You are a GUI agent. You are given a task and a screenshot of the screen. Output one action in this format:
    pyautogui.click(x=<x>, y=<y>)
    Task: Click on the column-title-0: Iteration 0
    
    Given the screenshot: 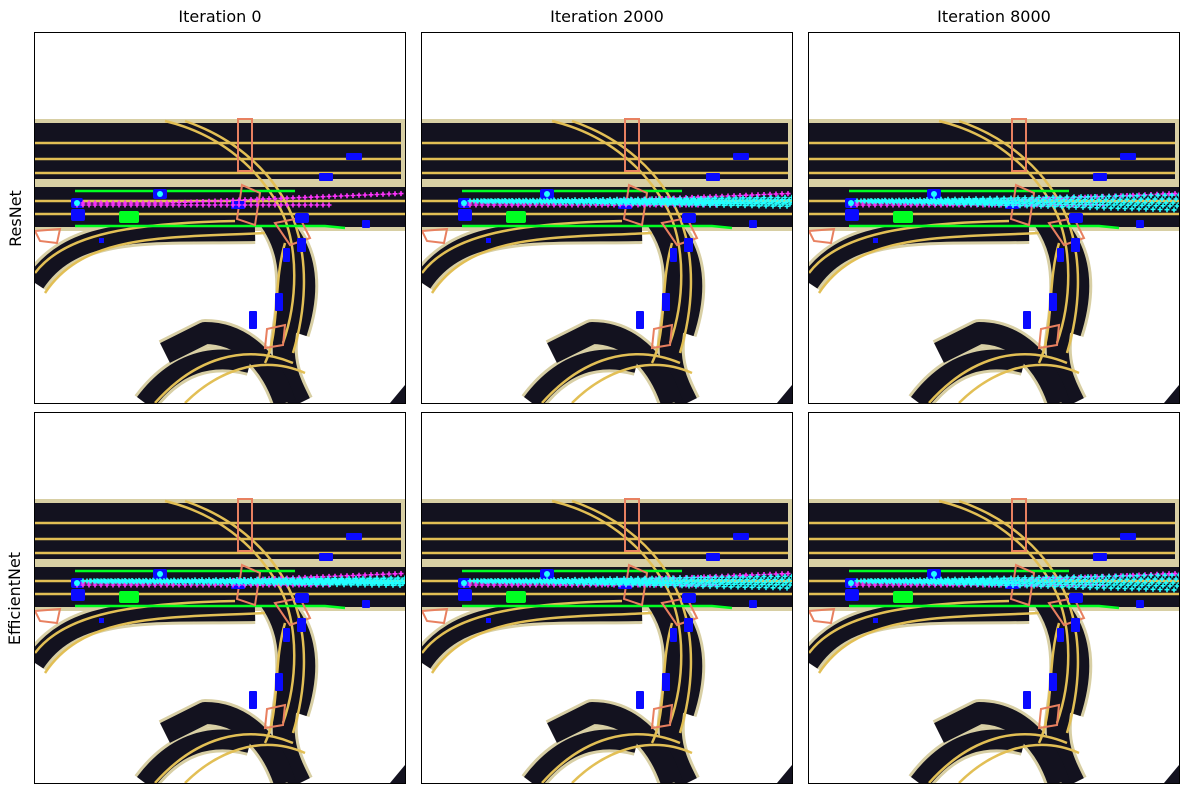 What is the action you would take?
    pyautogui.click(x=220, y=16)
    